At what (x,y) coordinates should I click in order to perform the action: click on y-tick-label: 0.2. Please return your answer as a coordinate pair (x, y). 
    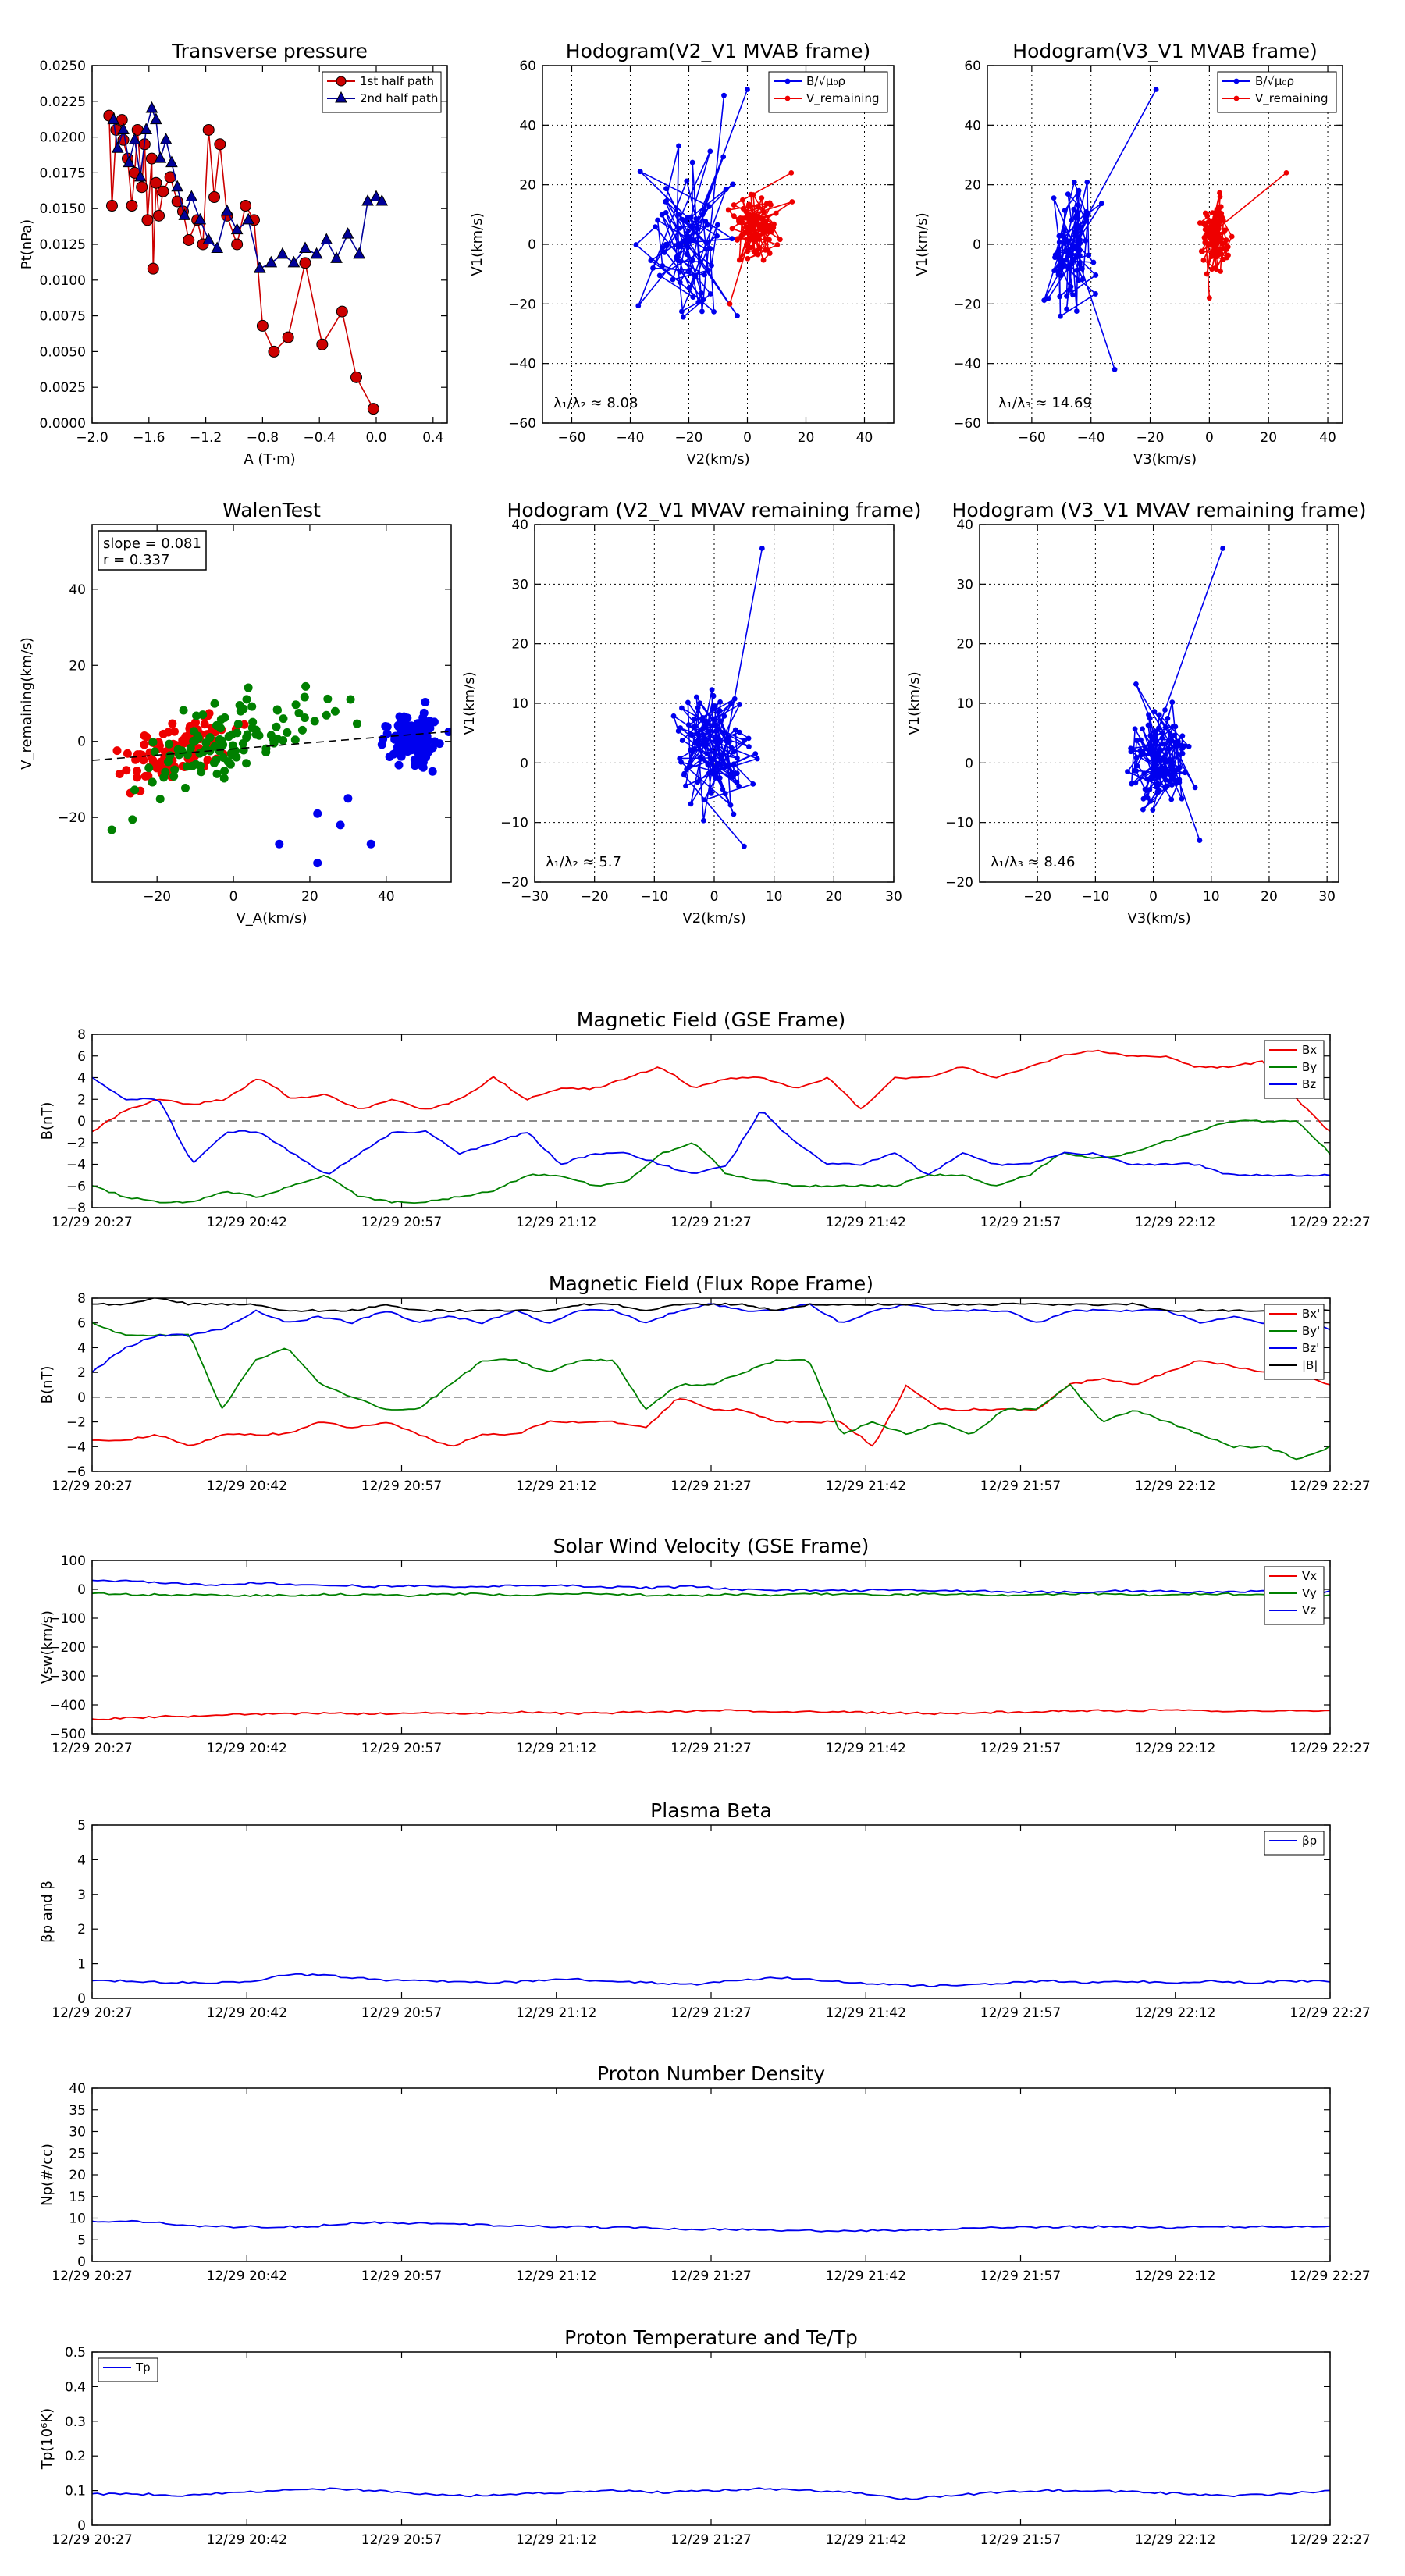
    Looking at the image, I should click on (76, 2456).